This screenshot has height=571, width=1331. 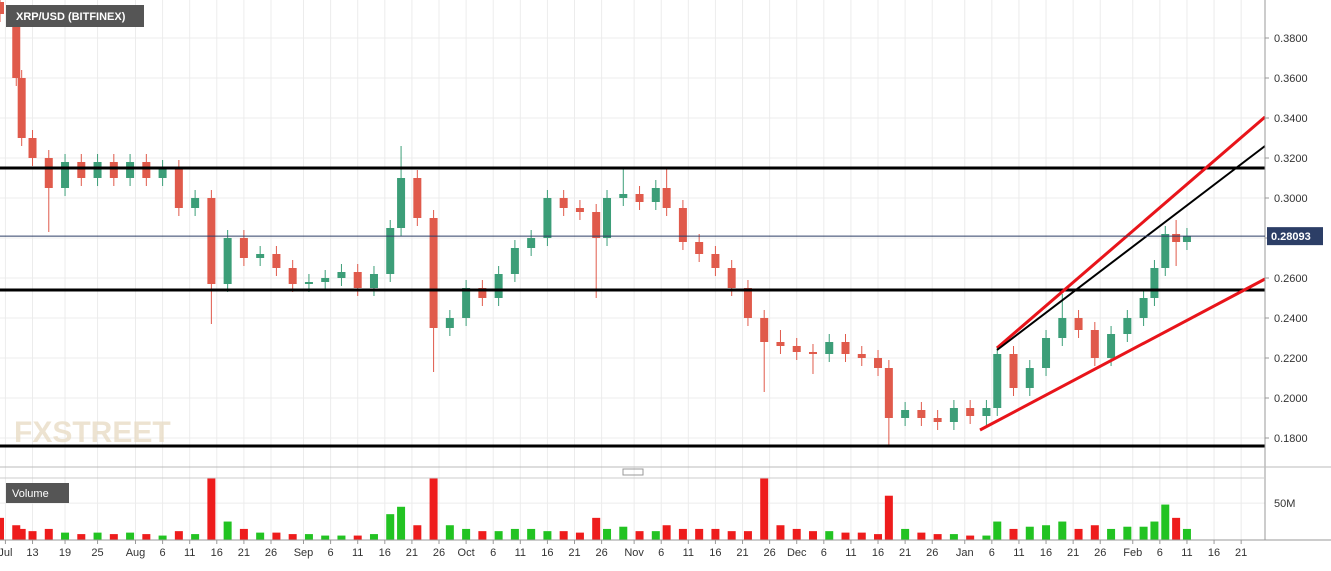 What do you see at coordinates (304, 553) in the screenshot?
I see `x-tick-label: Sep` at bounding box center [304, 553].